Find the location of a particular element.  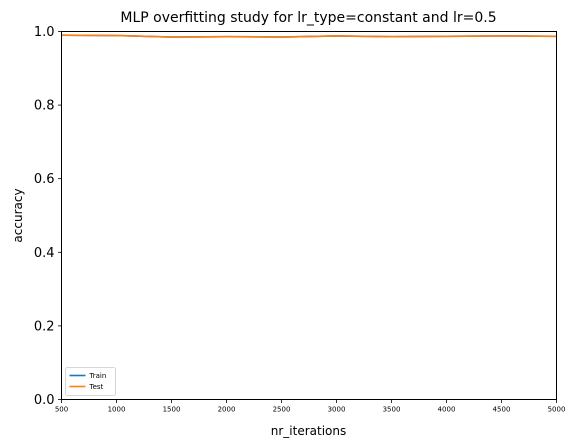

y-tick-label: 0.8 is located at coordinates (44, 106).